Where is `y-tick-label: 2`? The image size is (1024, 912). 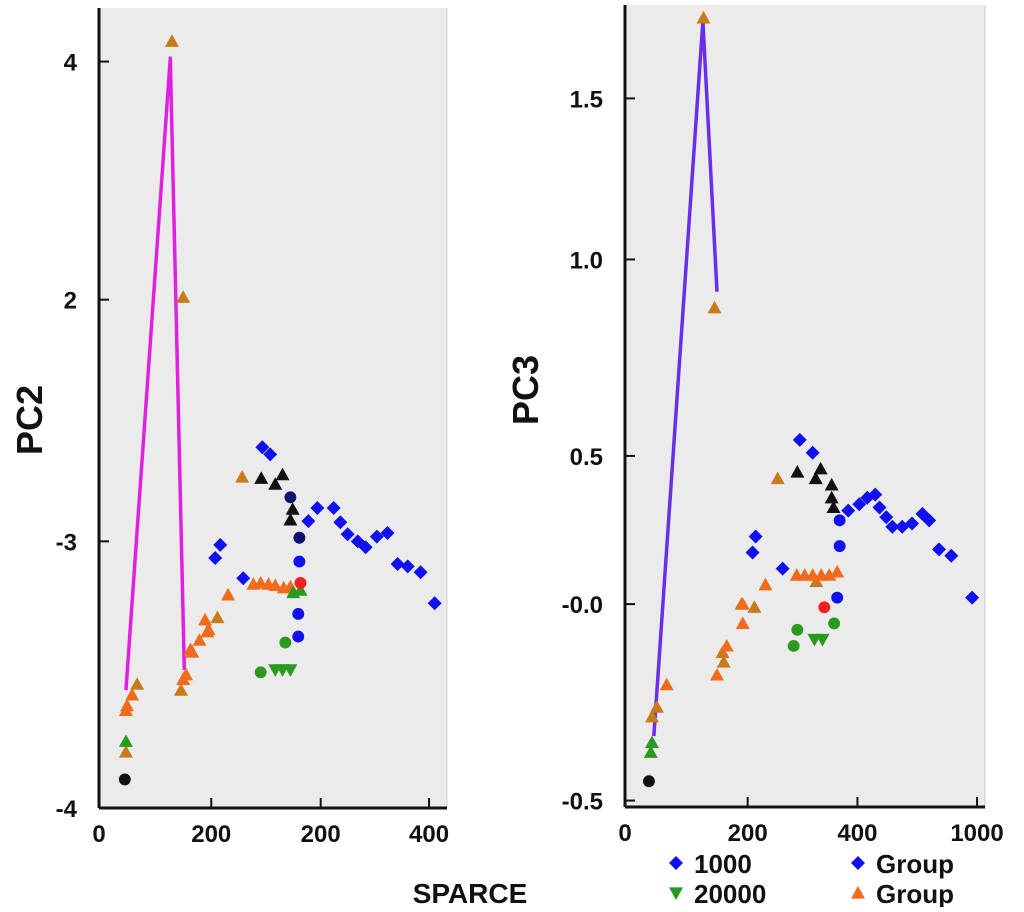
y-tick-label: 2 is located at coordinates (70, 301).